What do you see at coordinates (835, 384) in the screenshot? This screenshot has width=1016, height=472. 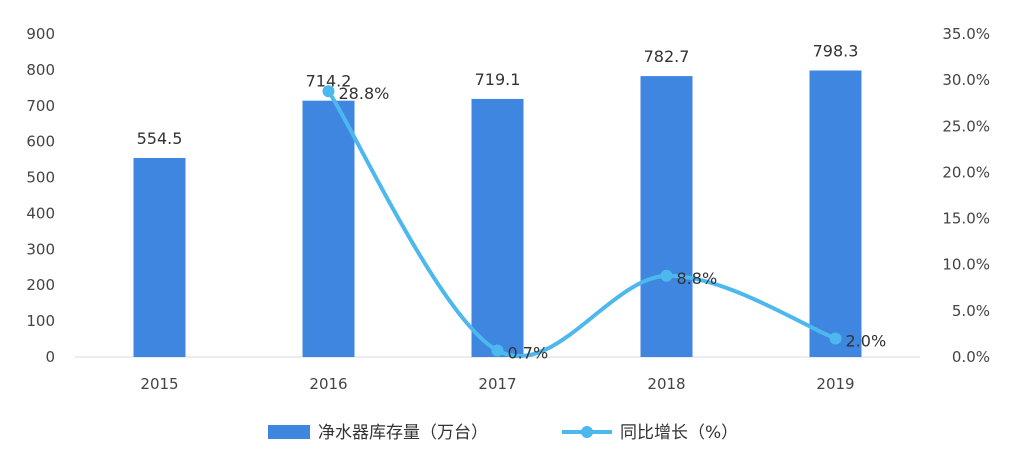 I see `x-tick-label: 2019` at bounding box center [835, 384].